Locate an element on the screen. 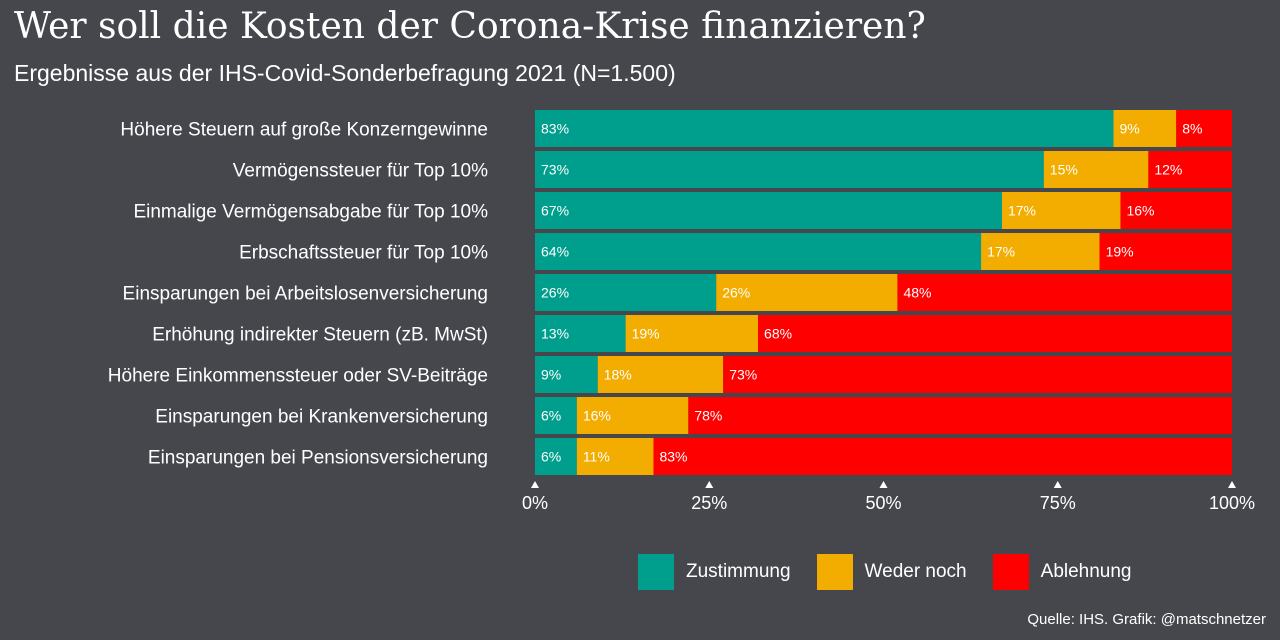  data-label: 68% is located at coordinates (778, 334).